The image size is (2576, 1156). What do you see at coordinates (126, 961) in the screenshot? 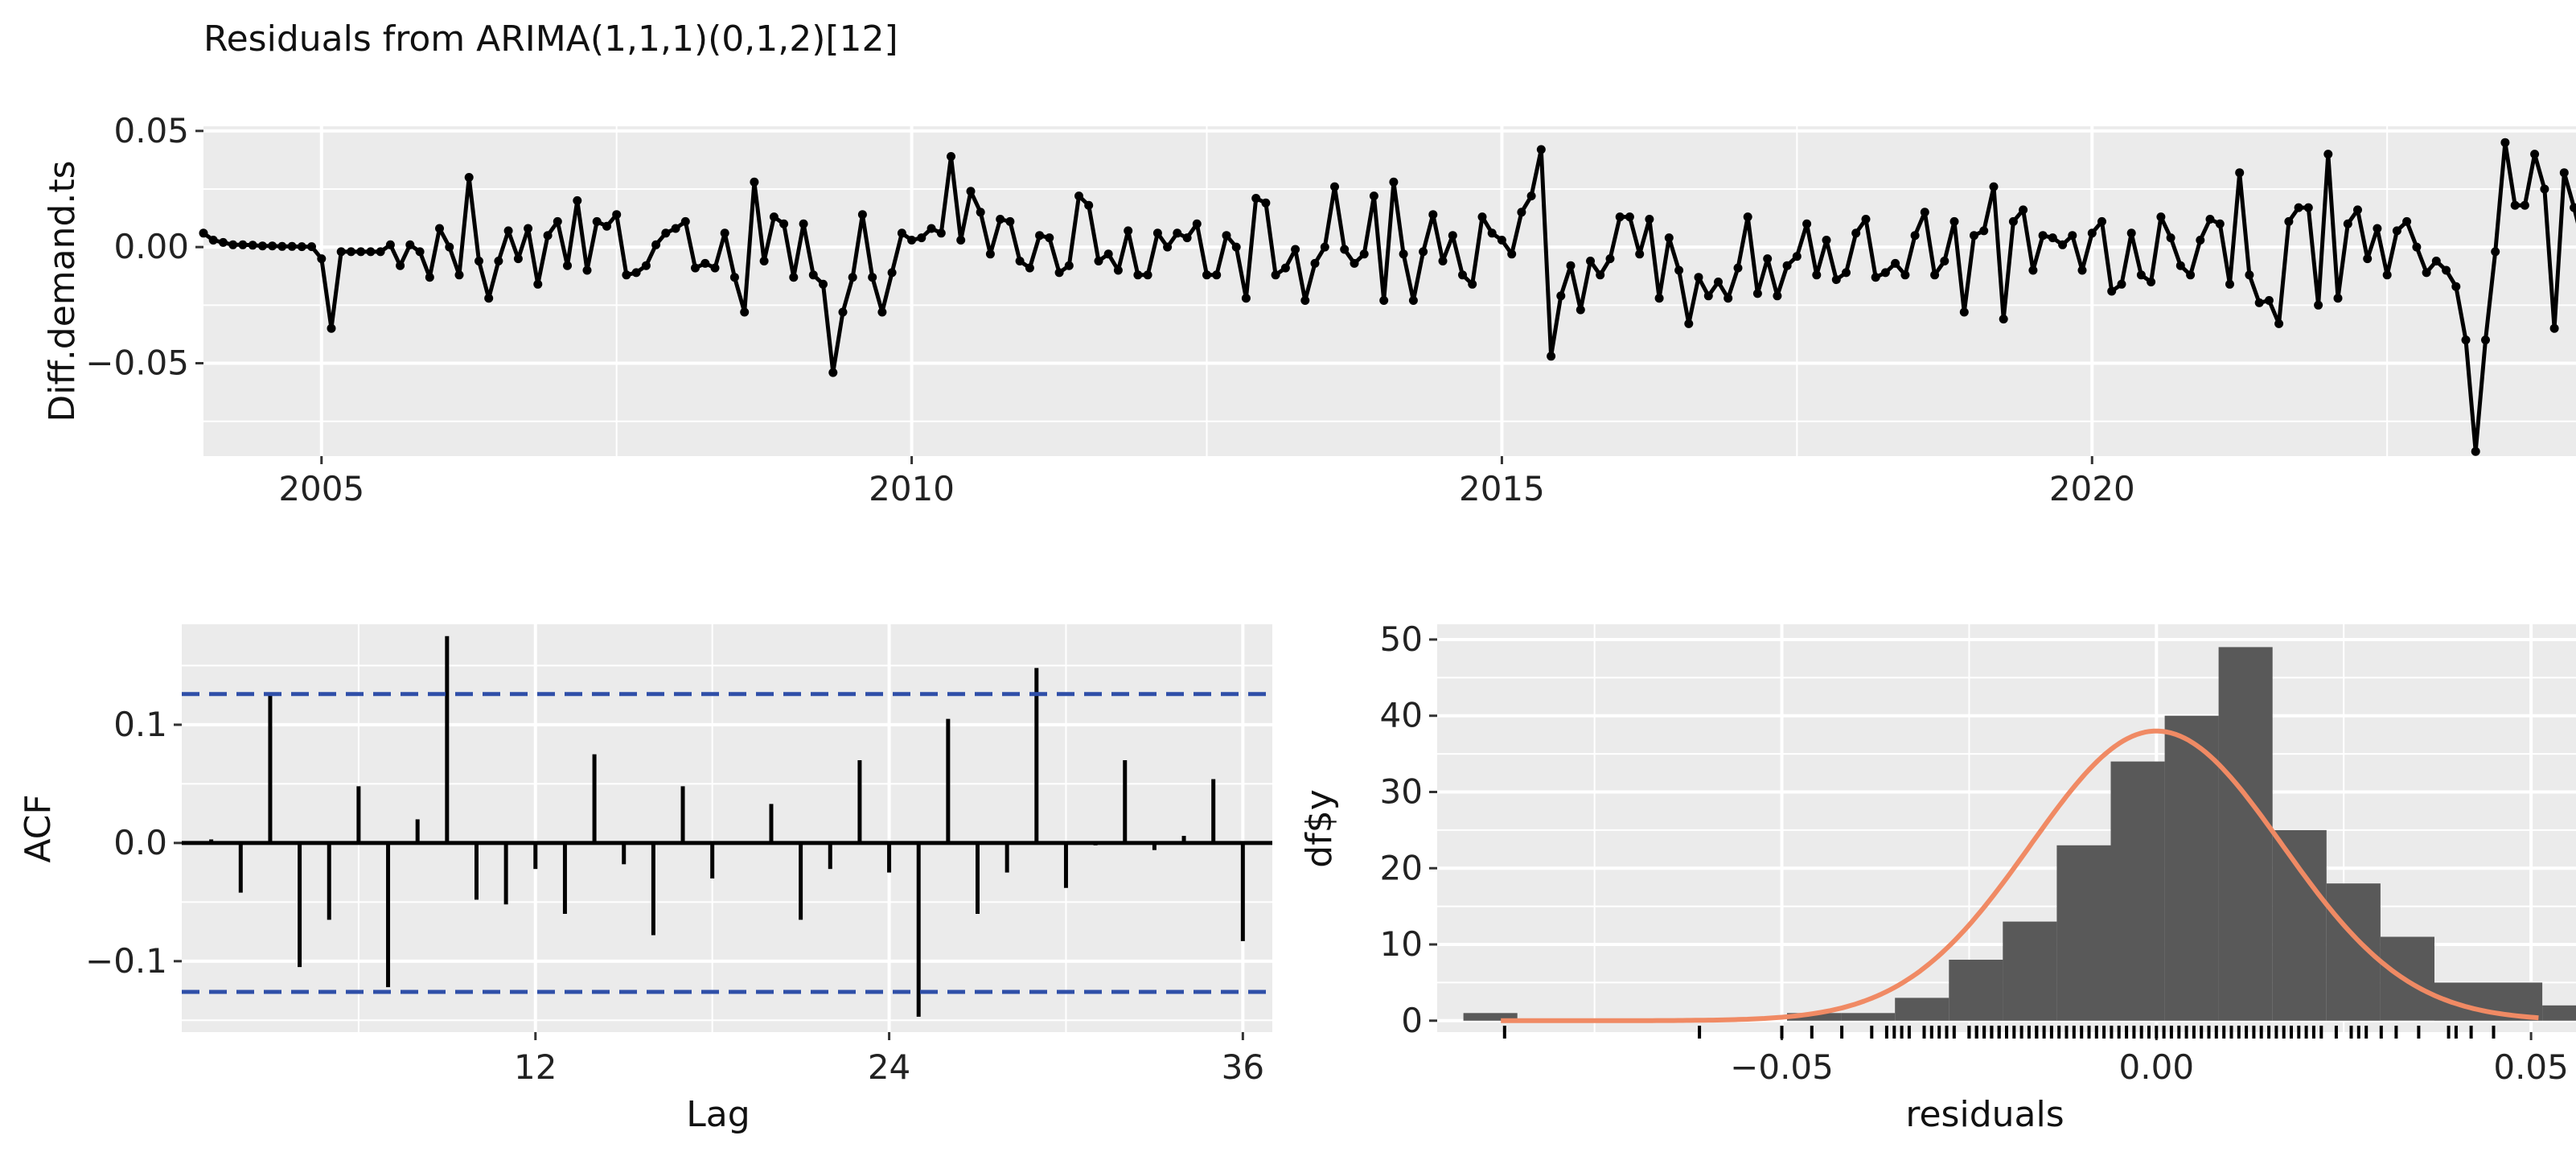
I see `acf-y-tick-label: −0.1` at bounding box center [126, 961].